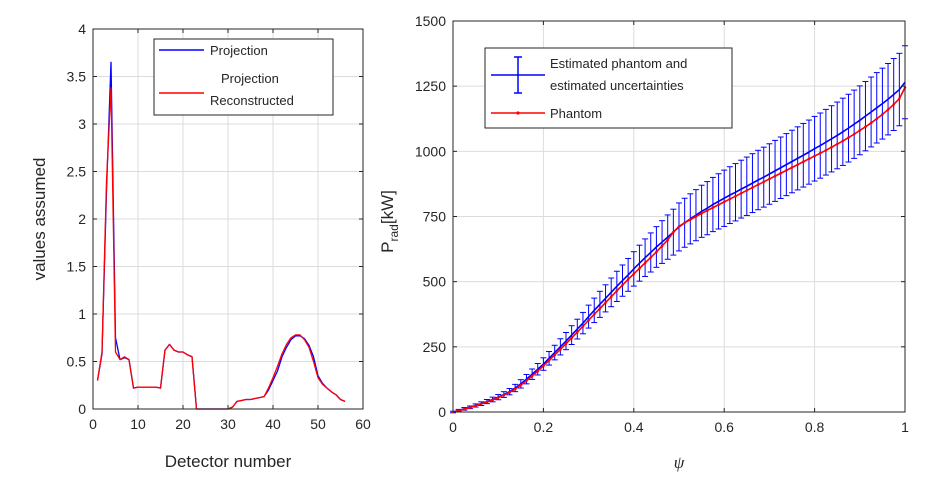  I want to click on y-tick-label: 250, so click(435, 347).